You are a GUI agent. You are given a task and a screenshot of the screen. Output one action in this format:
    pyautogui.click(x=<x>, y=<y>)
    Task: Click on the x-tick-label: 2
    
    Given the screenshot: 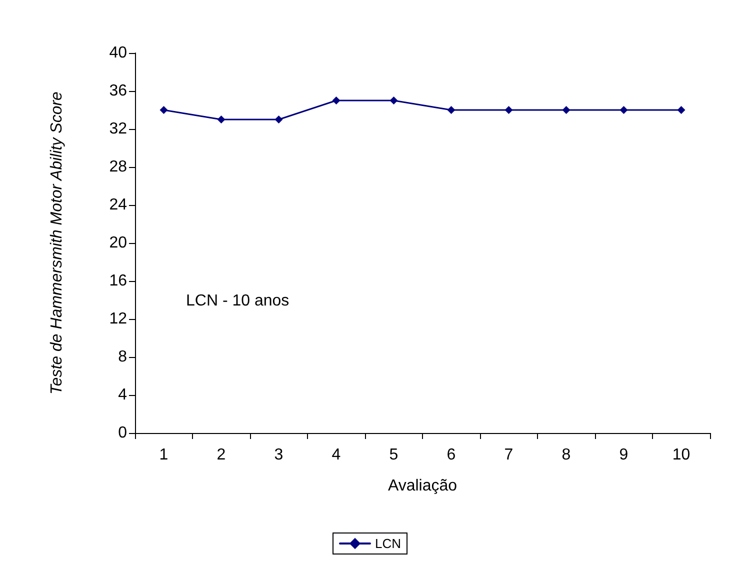 What is the action you would take?
    pyautogui.click(x=221, y=455)
    